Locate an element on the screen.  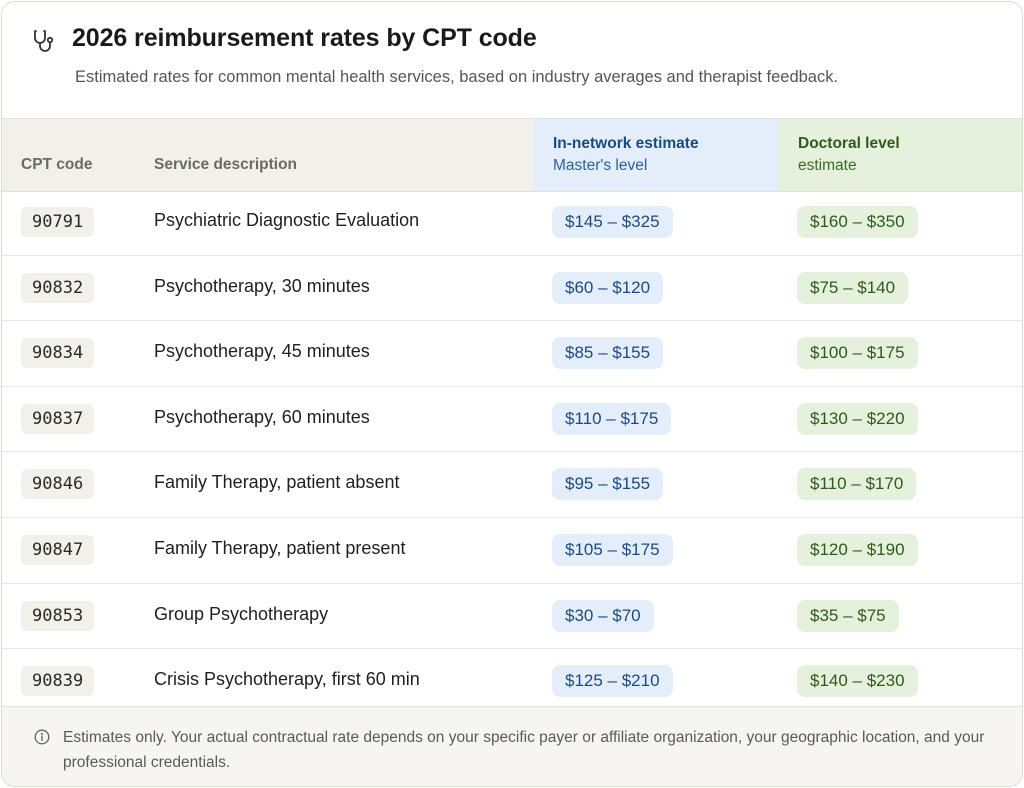
column-header-description: Service description is located at coordinates (226, 164).